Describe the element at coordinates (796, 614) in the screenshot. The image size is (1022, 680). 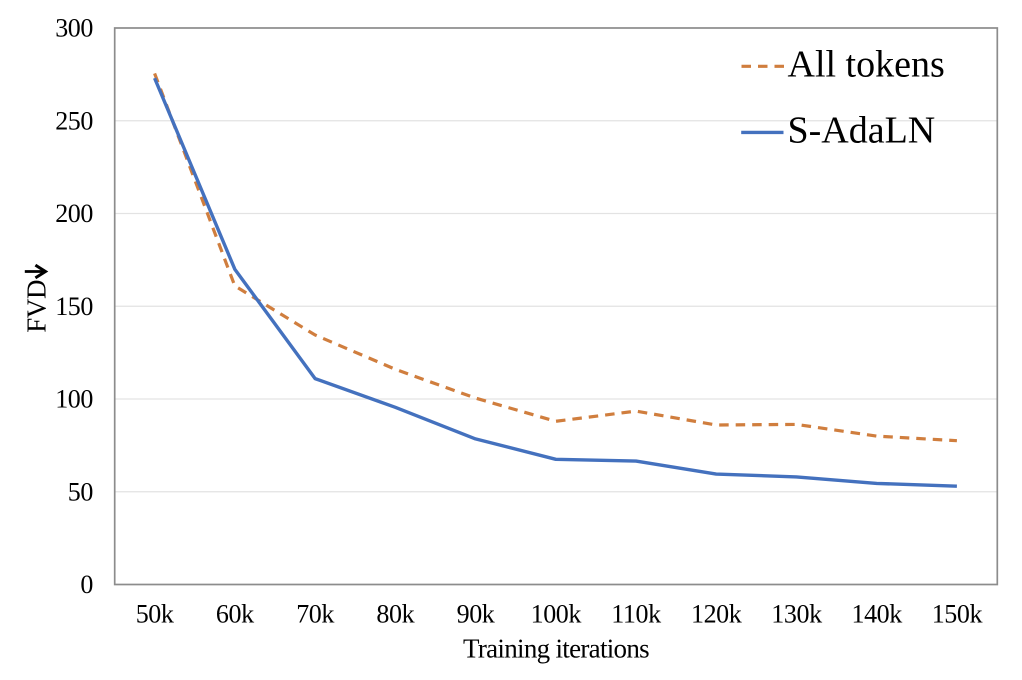
I see `svg-text: 130k` at that location.